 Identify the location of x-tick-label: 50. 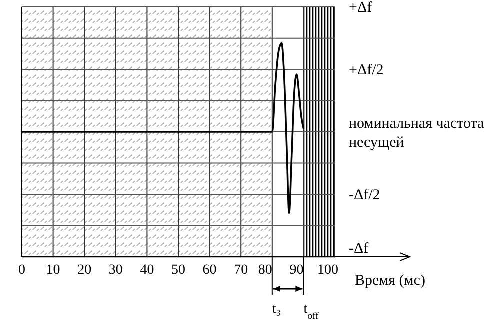
(179, 270).